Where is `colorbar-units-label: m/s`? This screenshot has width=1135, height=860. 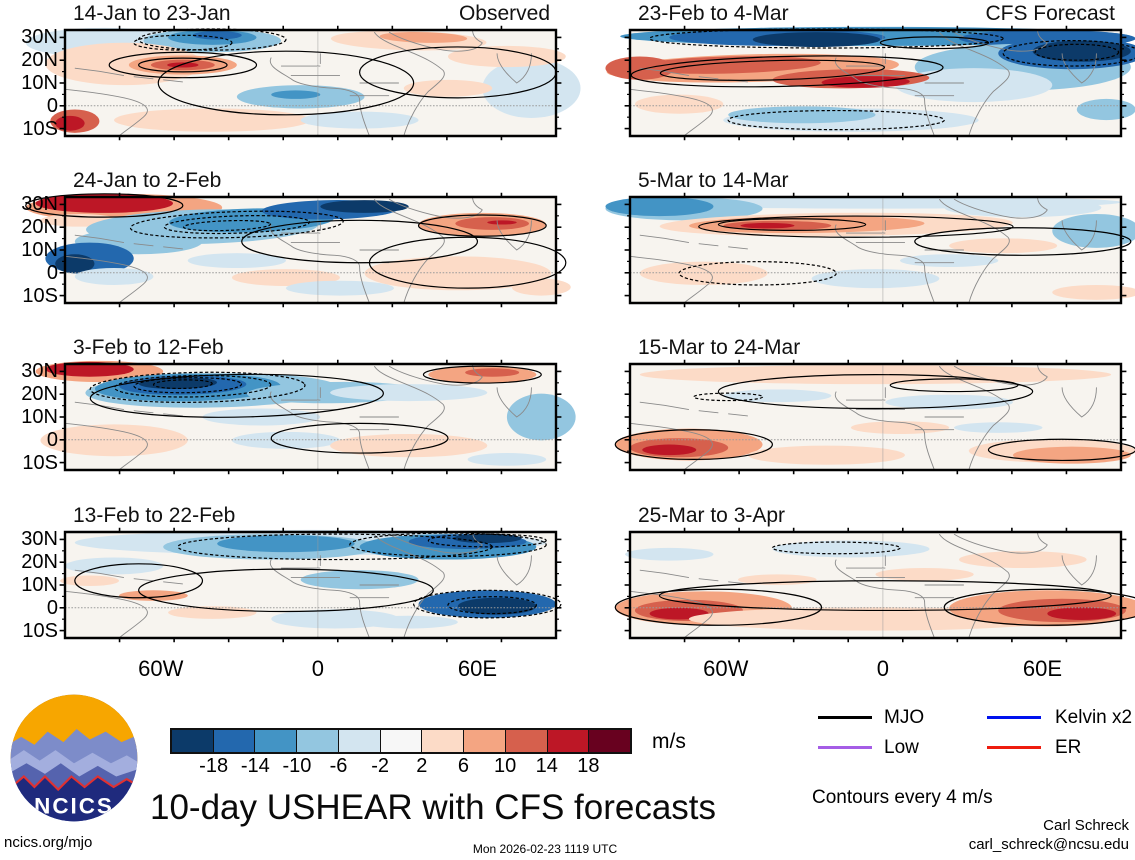
colorbar-units-label: m/s is located at coordinates (669, 741).